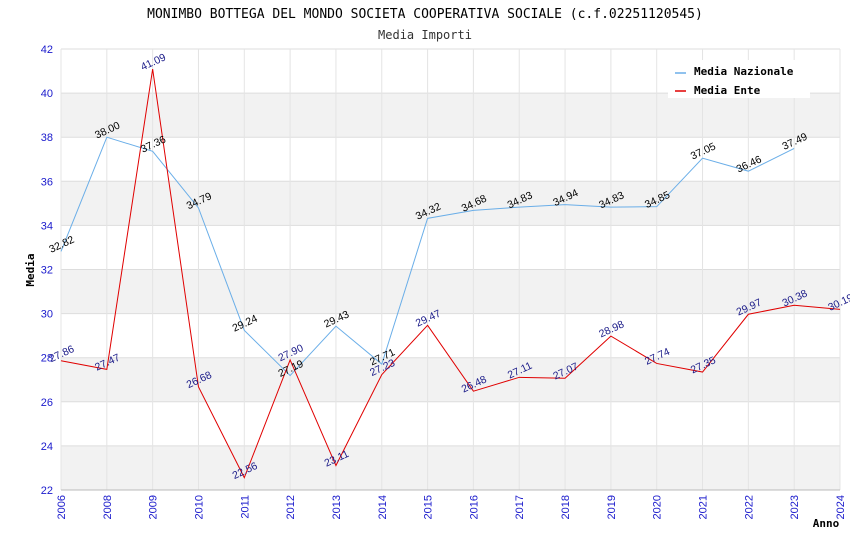 Image resolution: width=850 pixels, height=550 pixels. What do you see at coordinates (749, 507) in the screenshot?
I see `x-tick-label: 2022` at bounding box center [749, 507].